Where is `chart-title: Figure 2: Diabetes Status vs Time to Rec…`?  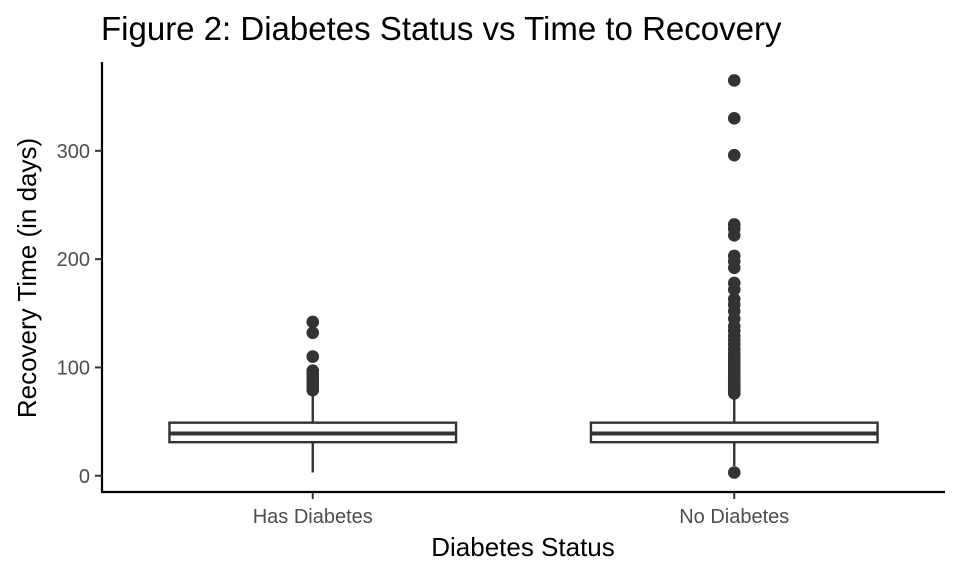 chart-title: Figure 2: Diabetes Status vs Time to Rec… is located at coordinates (441, 28).